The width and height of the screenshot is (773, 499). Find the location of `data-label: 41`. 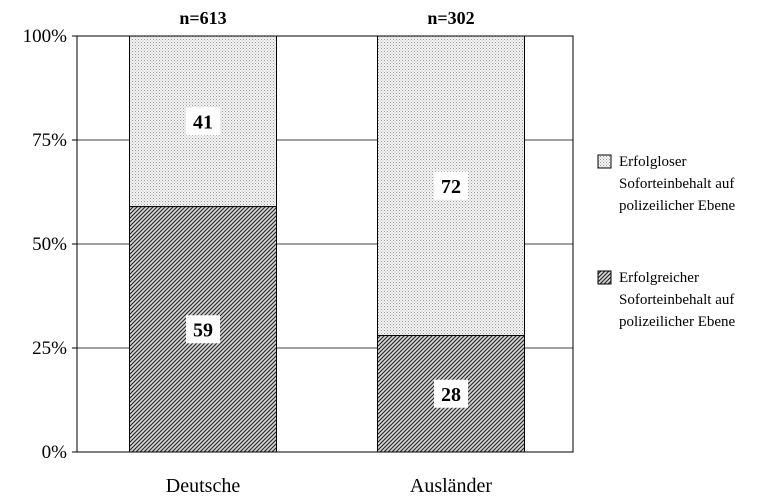

data-label: 41 is located at coordinates (203, 122).